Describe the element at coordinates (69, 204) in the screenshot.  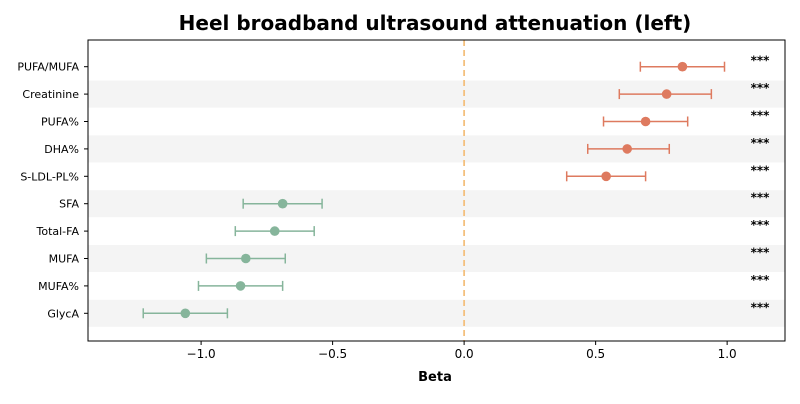
I see `y-tick-label: SFA` at that location.